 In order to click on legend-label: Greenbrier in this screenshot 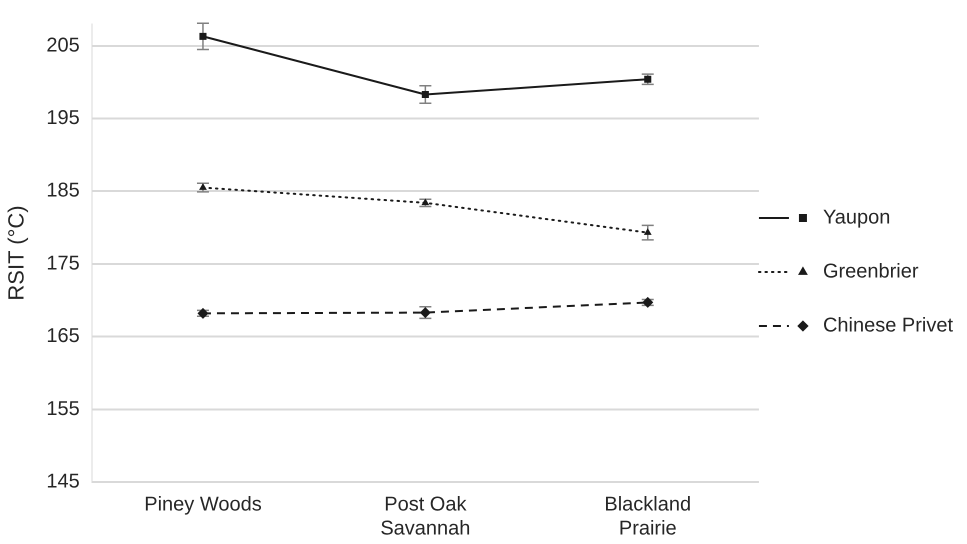, I will do `click(870, 271)`.